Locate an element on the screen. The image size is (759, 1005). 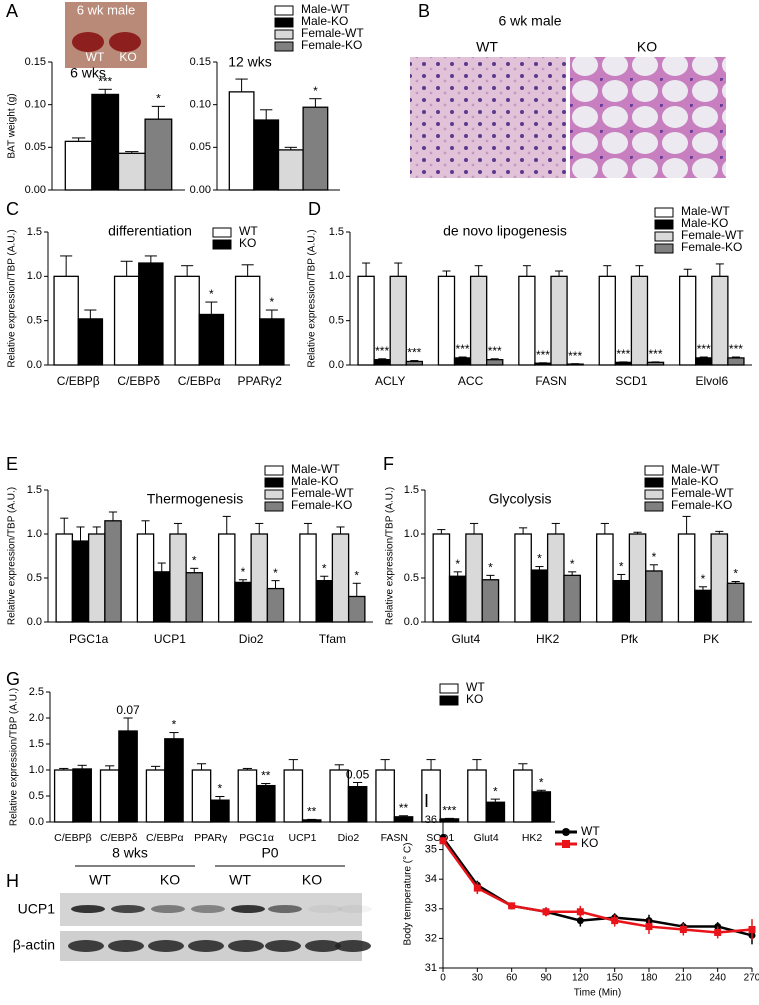
photo-title: 6 wk male is located at coordinates (106, 9).